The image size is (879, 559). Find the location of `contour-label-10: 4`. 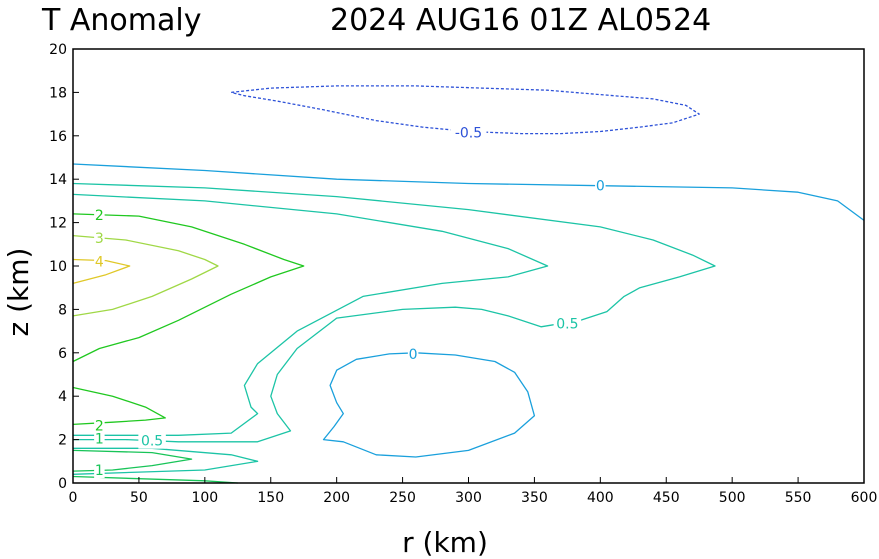

contour-label-10: 4 is located at coordinates (99, 263).